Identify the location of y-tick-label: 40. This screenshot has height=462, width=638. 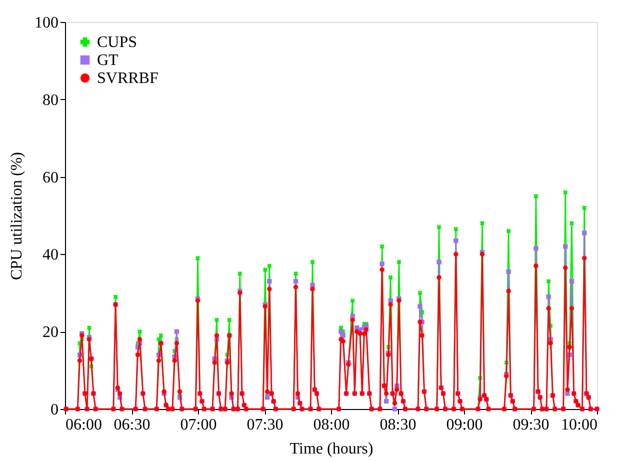
(50, 255).